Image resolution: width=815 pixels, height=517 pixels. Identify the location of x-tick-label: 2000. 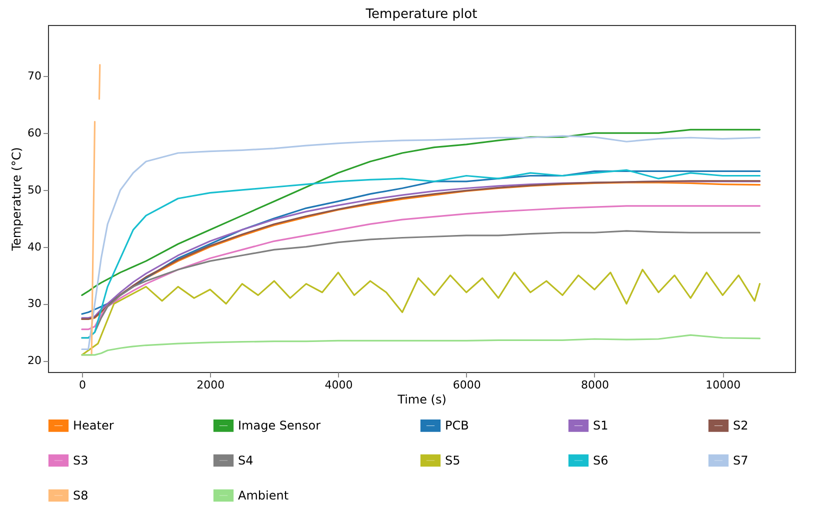
(210, 385).